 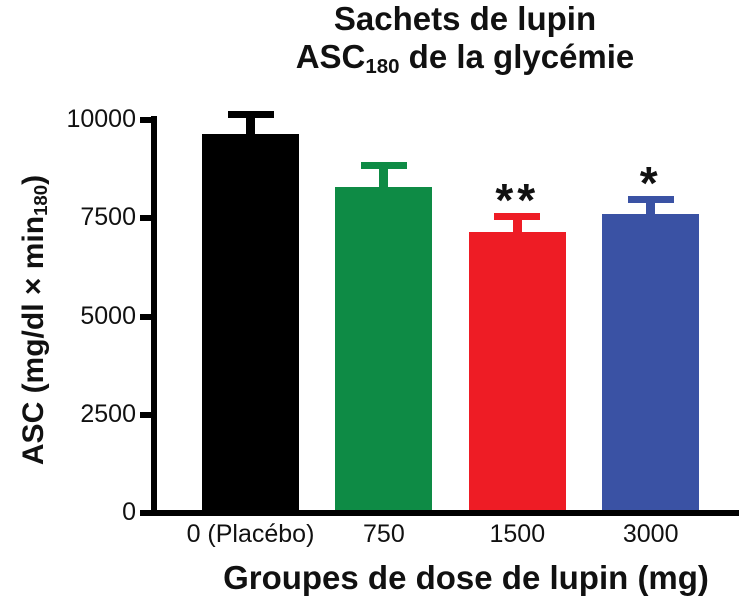 I want to click on y-tick-label: 10000, so click(x=101, y=119).